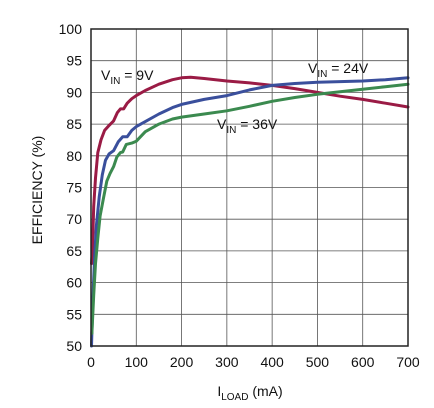 This screenshot has width=434, height=408. Describe the element at coordinates (74, 92) in the screenshot. I see `y-tick-label: 90` at that location.